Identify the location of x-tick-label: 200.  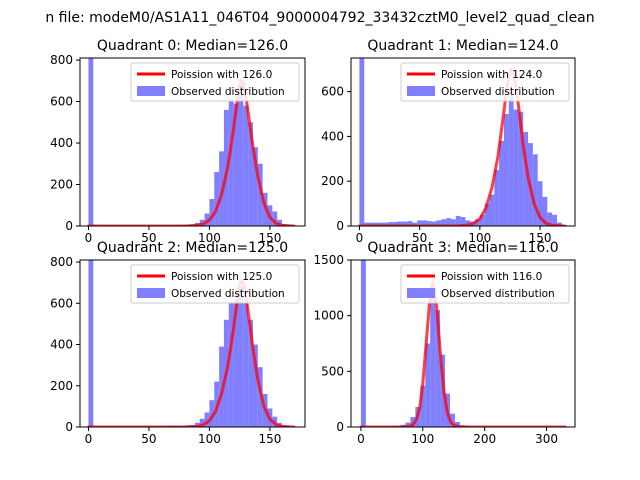
(484, 439).